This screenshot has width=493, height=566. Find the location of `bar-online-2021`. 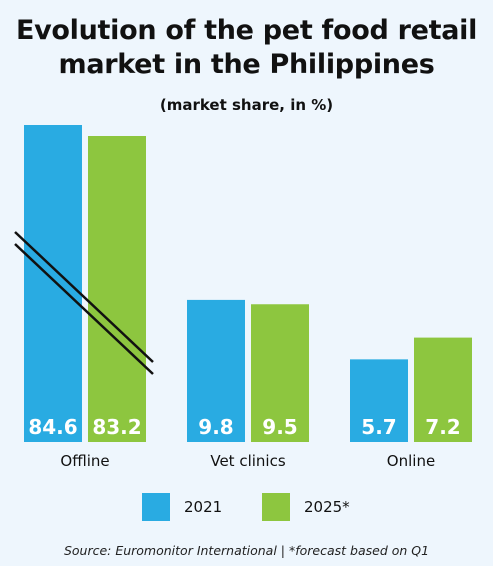

bar-online-2021 is located at coordinates (379, 400).